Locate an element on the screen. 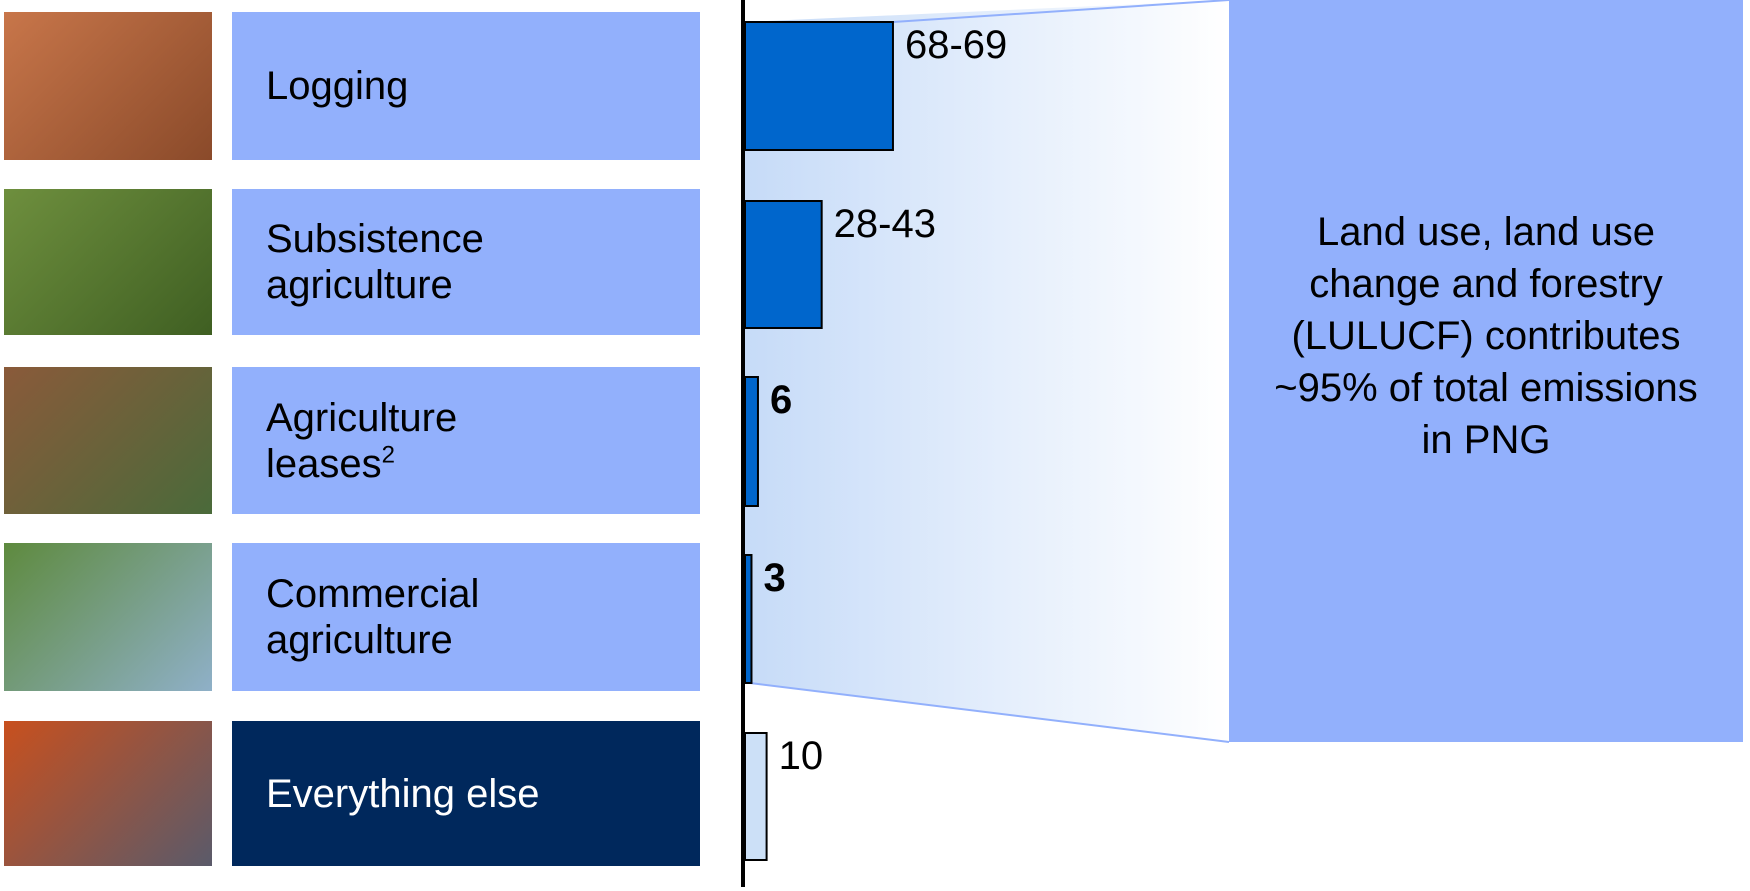 The width and height of the screenshot is (1750, 891). category-label-wrap: Agriculture leases2 is located at coordinates (426, 441).